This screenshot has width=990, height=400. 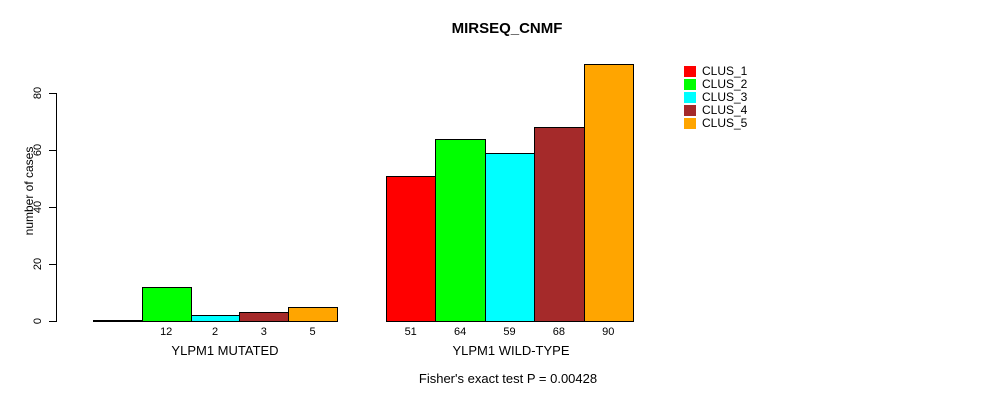 What do you see at coordinates (38, 321) in the screenshot?
I see `y-tick-label: 0` at bounding box center [38, 321].